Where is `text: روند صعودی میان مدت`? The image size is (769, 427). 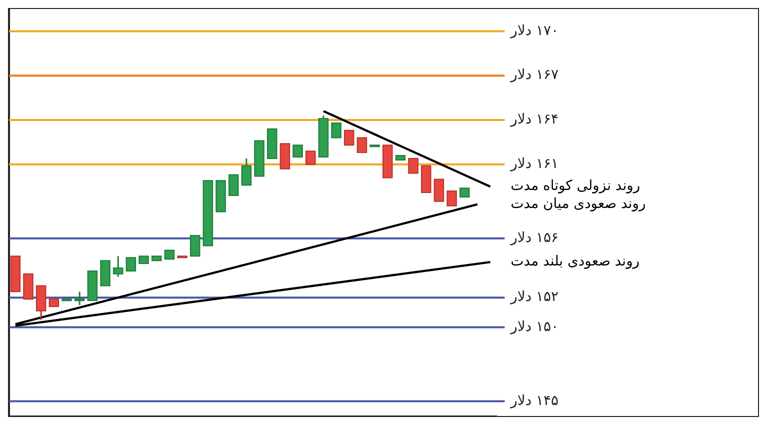 text: روند صعودی میان مدت is located at coordinates (578, 204).